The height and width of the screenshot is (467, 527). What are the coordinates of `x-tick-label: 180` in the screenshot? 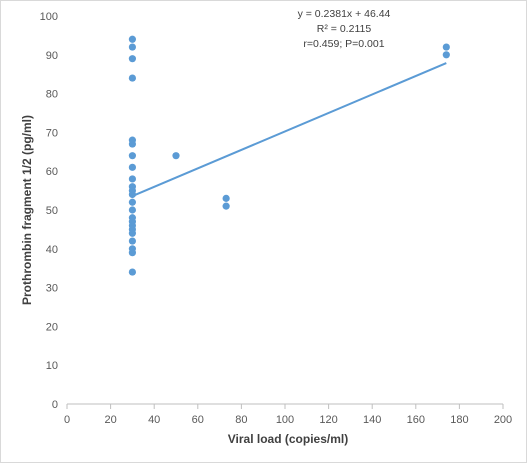 It's located at (459, 420).